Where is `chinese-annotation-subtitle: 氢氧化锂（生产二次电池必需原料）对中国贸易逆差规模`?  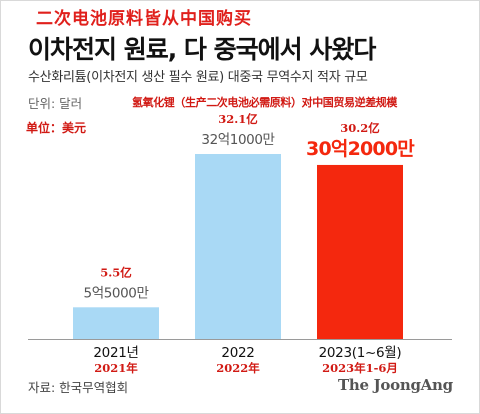
chinese-annotation-subtitle: 氢氧化锂（生产二次电池必需原料）对中国贸易逆差规模 is located at coordinates (264, 102).